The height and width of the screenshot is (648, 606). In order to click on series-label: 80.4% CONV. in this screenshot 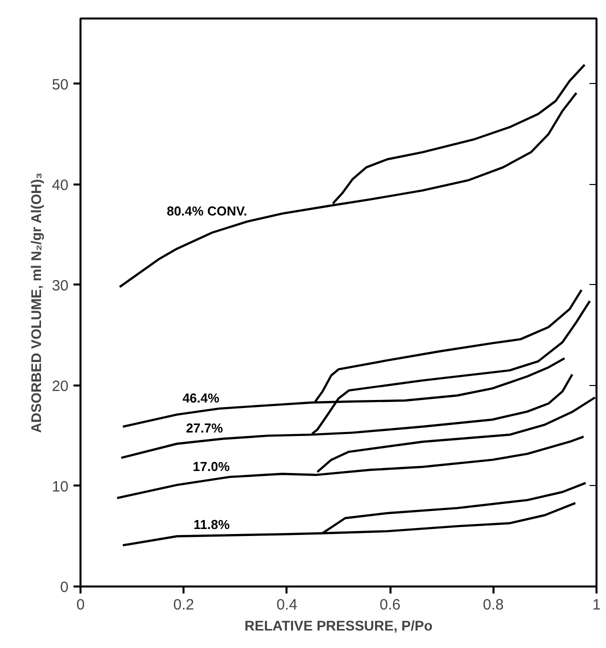, I will do `click(207, 211)`.